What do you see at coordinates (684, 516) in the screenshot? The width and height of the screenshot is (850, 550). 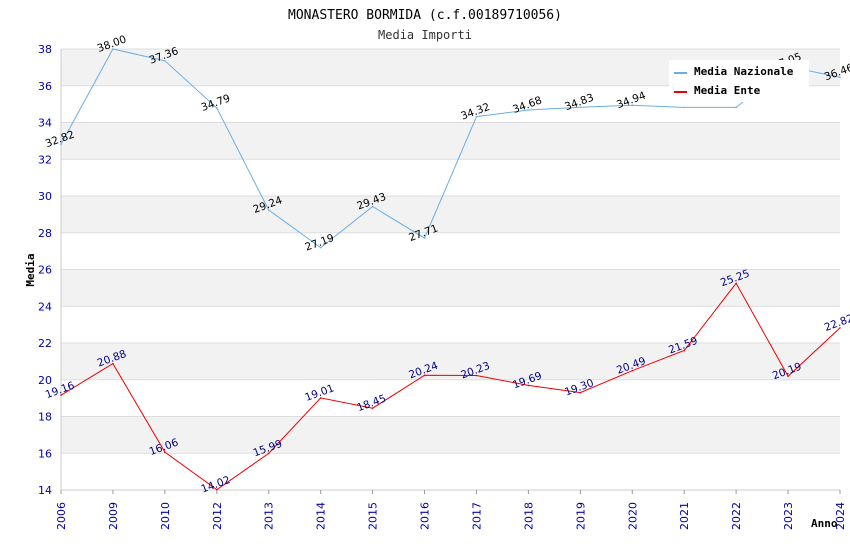 I see `x-tick-label: 2021` at bounding box center [684, 516].